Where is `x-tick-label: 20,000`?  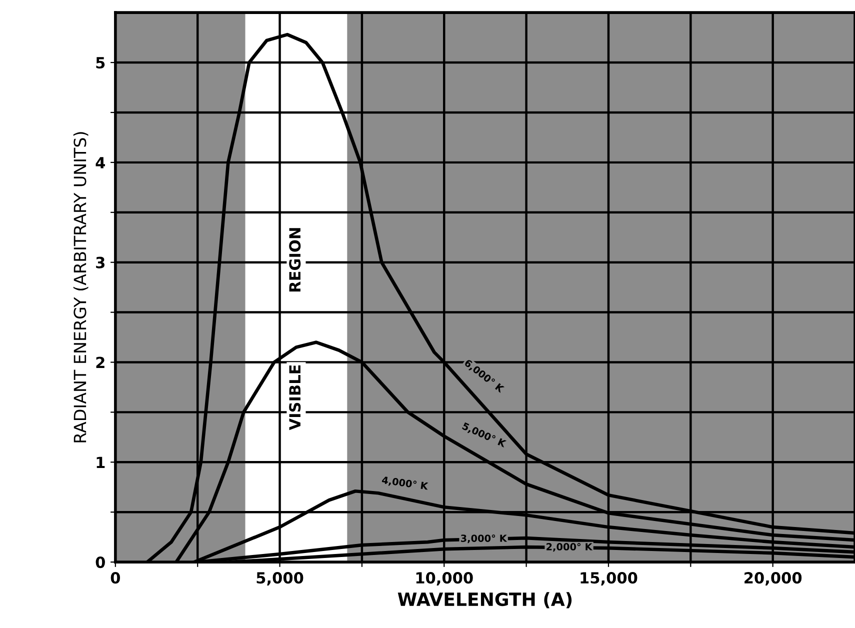 x-tick-label: 20,000 is located at coordinates (773, 579).